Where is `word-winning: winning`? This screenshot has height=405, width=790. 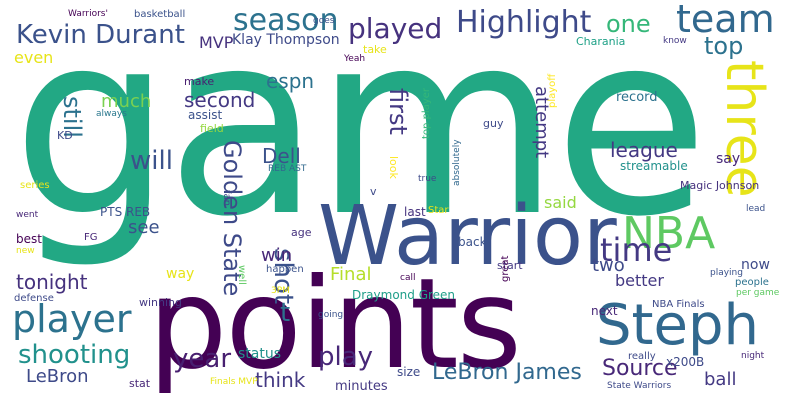
word-winning: winning is located at coordinates (161, 302).